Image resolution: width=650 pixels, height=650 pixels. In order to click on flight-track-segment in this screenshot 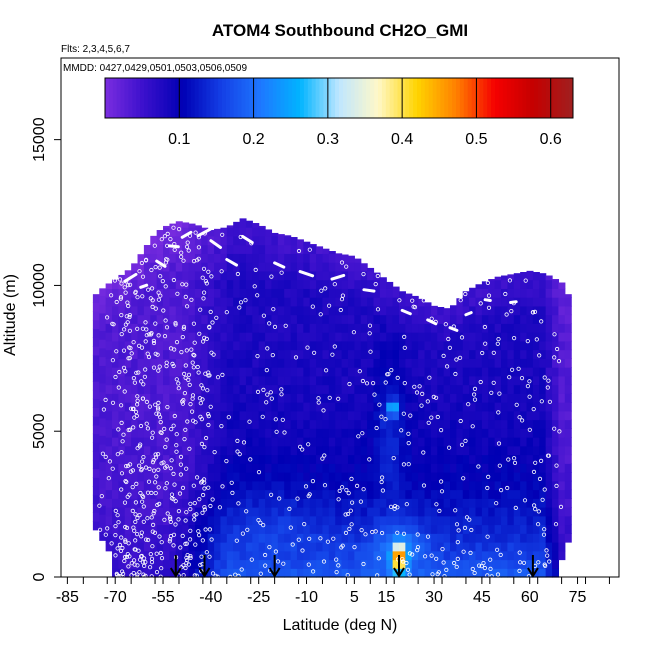, I will do `click(468, 314)`.